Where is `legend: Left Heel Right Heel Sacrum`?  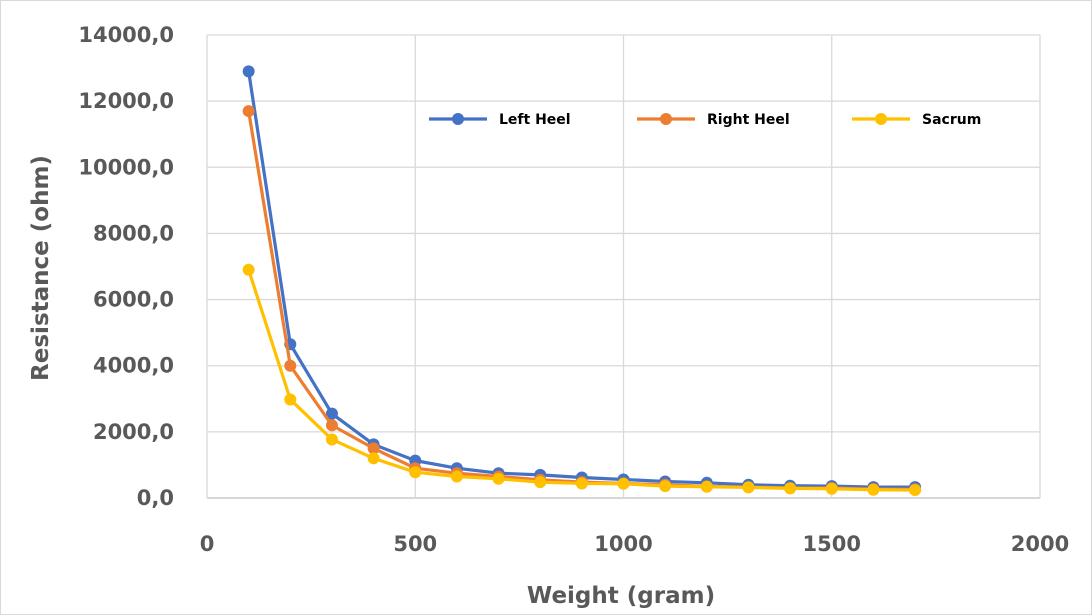
legend: Left Heel Right Heel Sacrum is located at coordinates (705, 120).